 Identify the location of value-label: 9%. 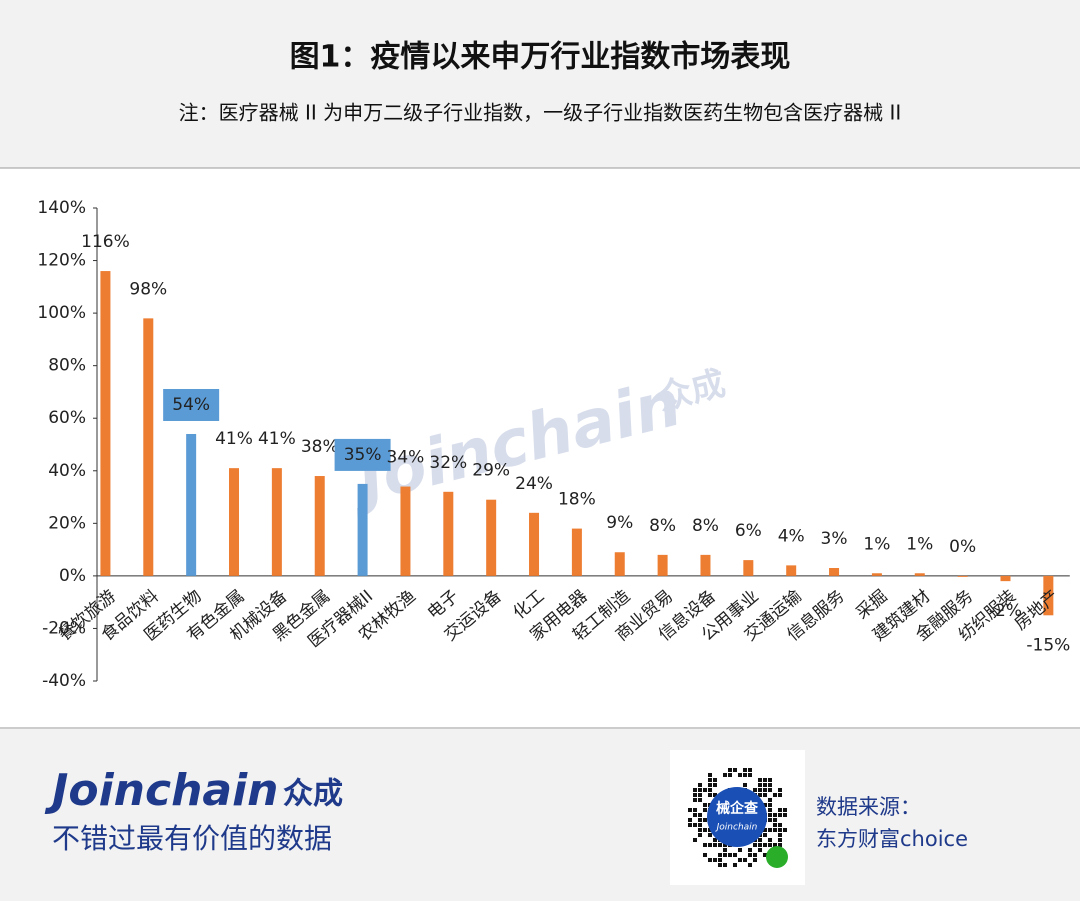
(619, 523).